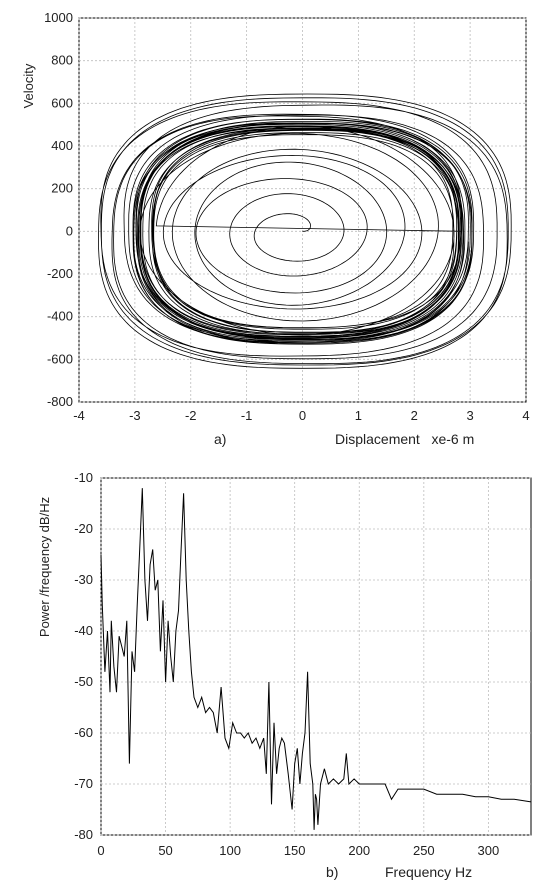 The width and height of the screenshot is (547, 892). What do you see at coordinates (295, 850) in the screenshot?
I see `b-x-tick-label: 150` at bounding box center [295, 850].